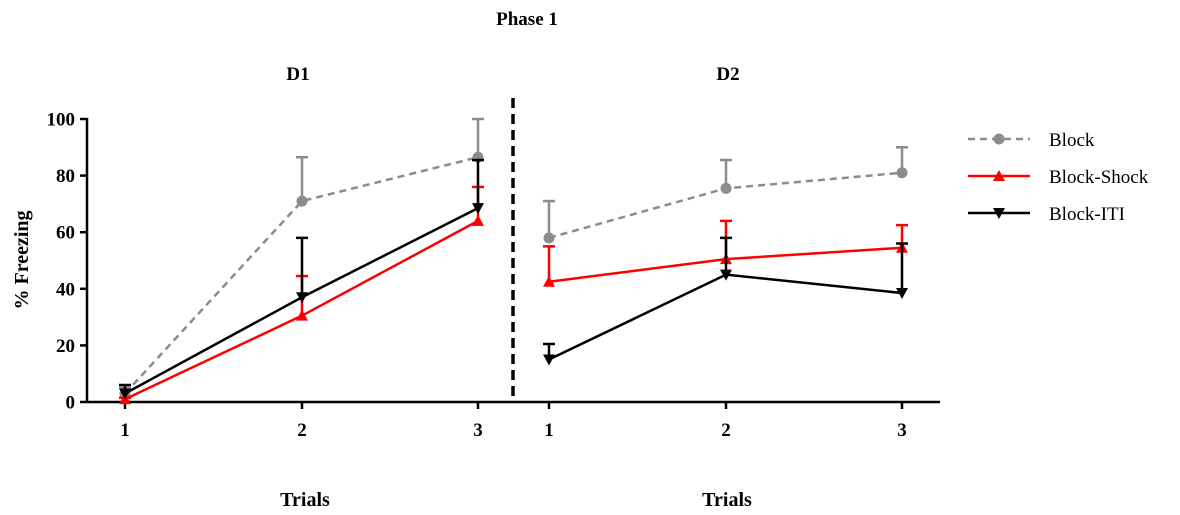 The image size is (1180, 515). What do you see at coordinates (727, 500) in the screenshot?
I see `x-axis-label-d2: Trials` at bounding box center [727, 500].